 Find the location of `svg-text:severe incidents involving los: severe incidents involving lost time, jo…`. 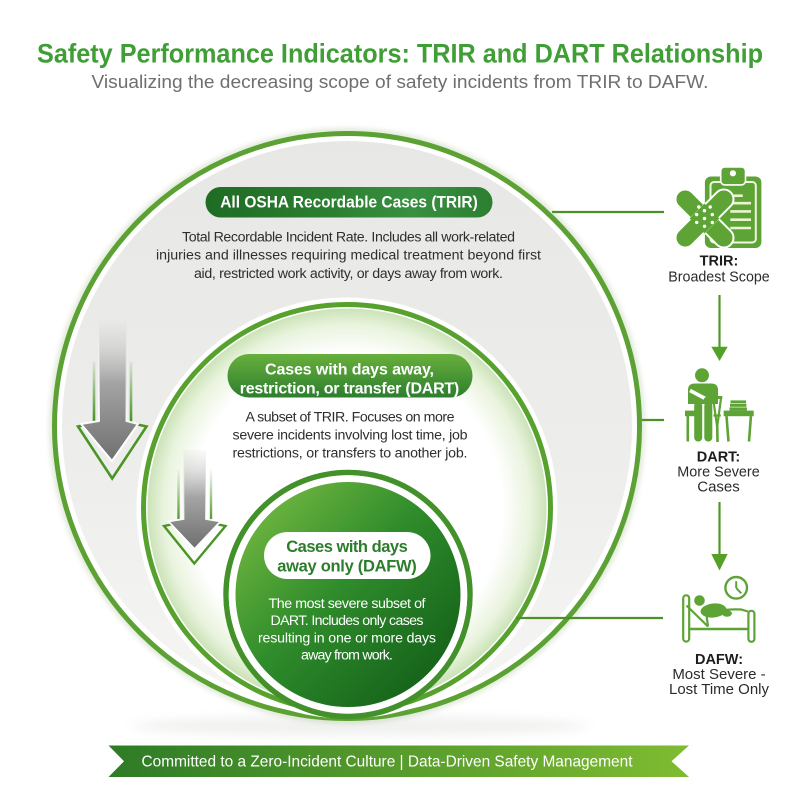

svg-text:severe incidents involving los: severe incidents involving lost time, jo… is located at coordinates (350, 436).